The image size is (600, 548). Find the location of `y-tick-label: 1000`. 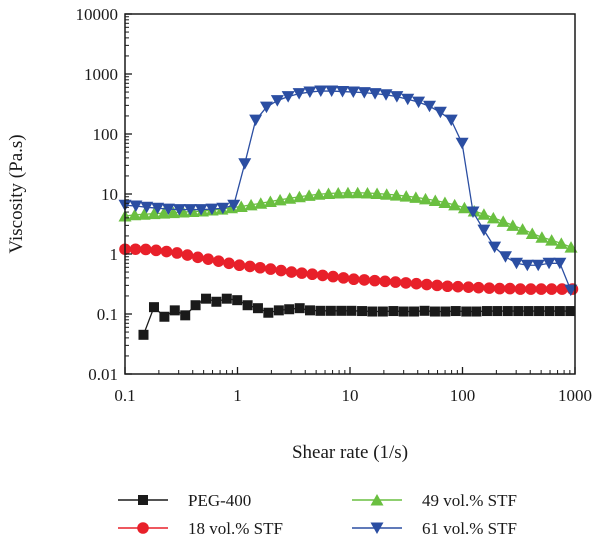

y-tick-label: 1000 is located at coordinates (101, 74).